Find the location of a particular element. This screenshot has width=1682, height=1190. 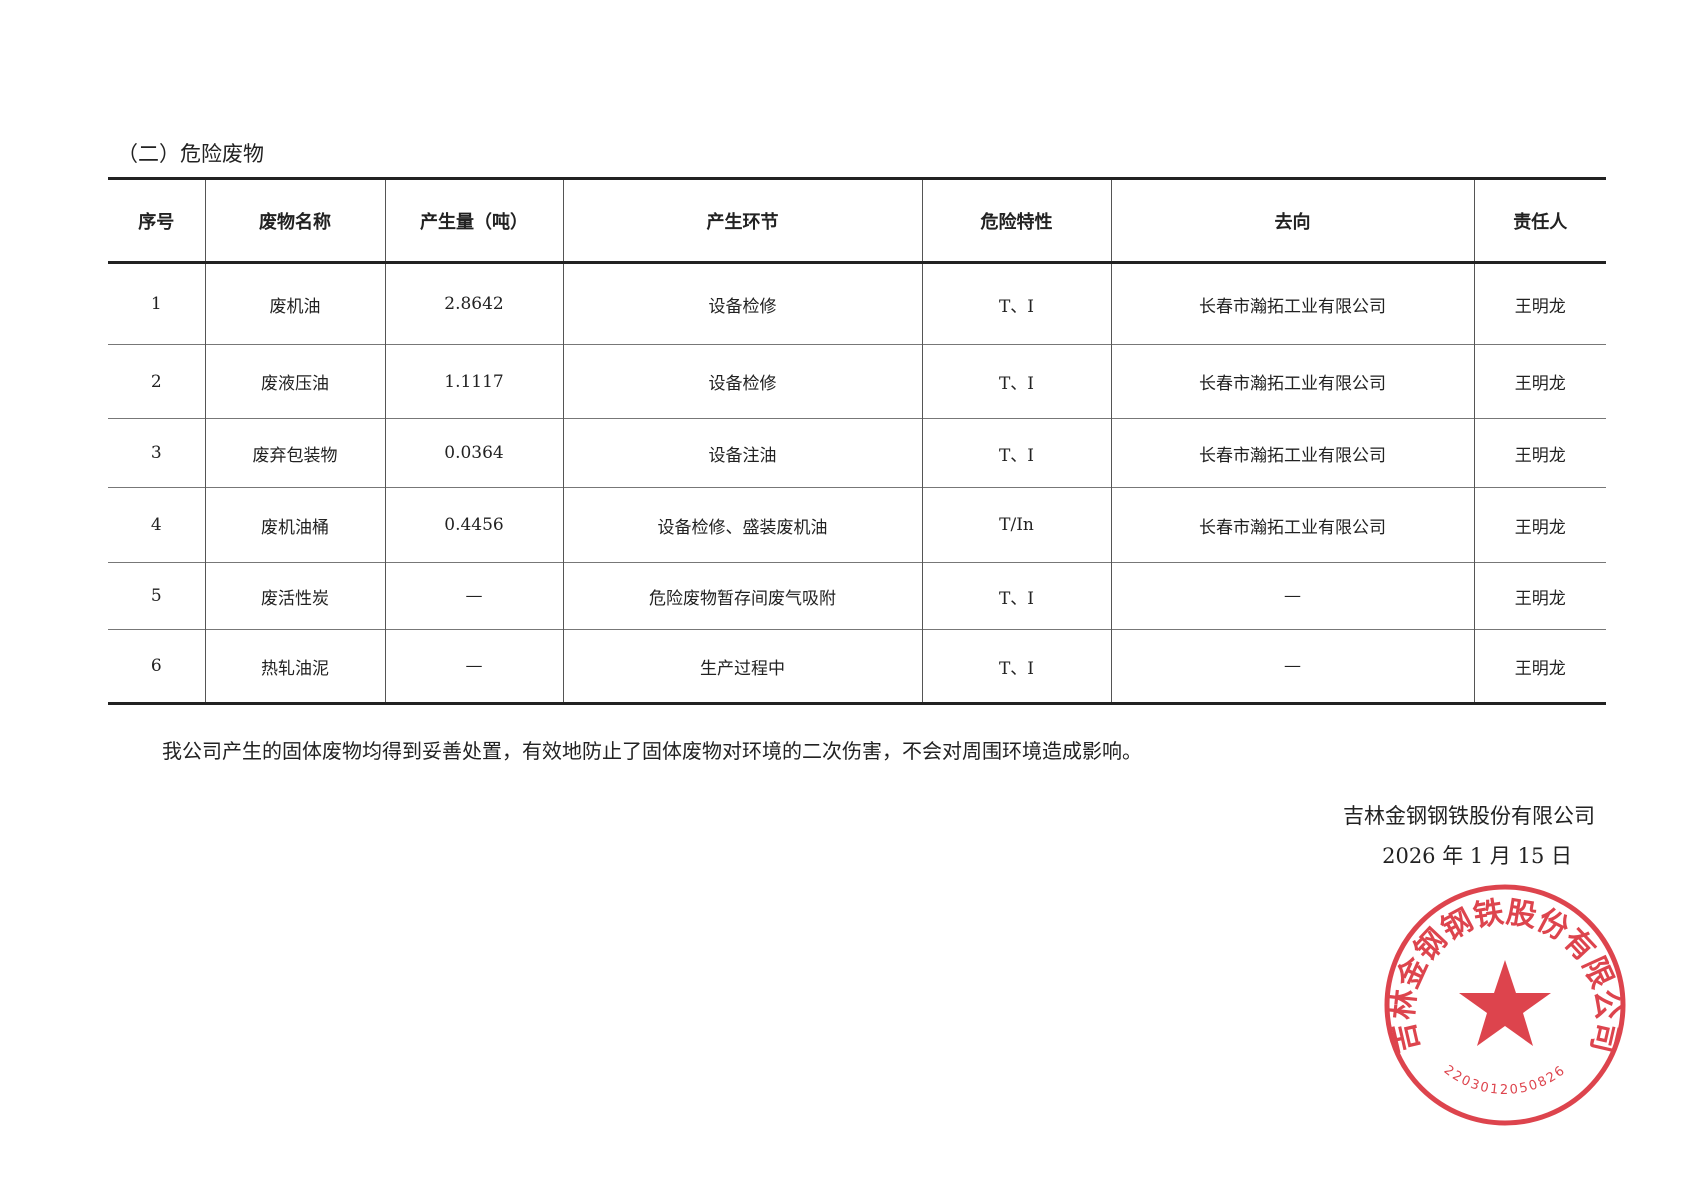

table-cell: 0.0364 is located at coordinates (474, 453).